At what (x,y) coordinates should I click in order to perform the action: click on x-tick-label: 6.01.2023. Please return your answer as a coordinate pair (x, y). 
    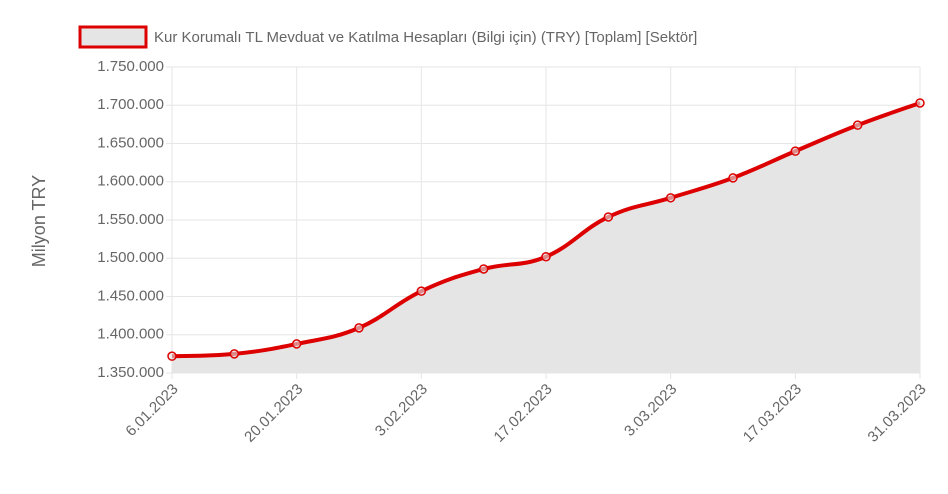
    Looking at the image, I should click on (151, 410).